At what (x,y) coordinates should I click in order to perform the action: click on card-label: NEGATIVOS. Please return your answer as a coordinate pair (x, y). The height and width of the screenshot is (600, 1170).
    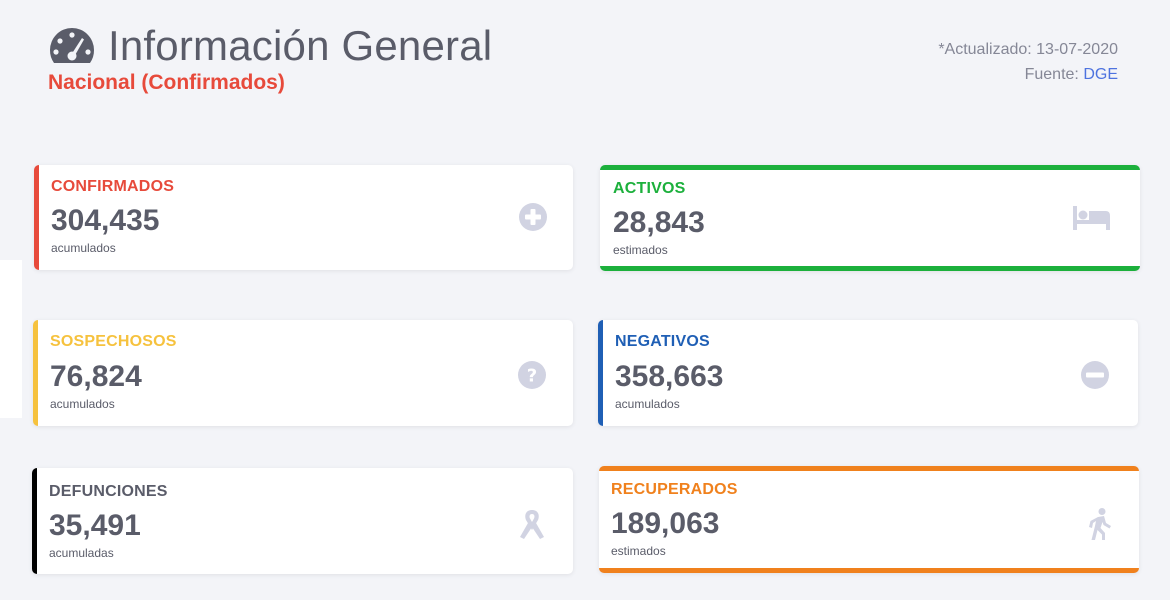
    Looking at the image, I should click on (662, 341).